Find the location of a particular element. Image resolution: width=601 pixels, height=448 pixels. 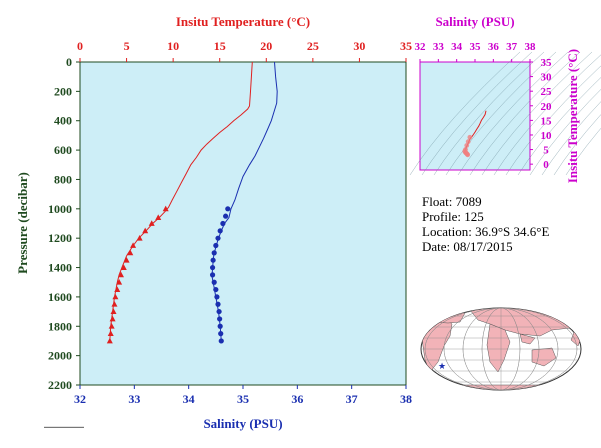

date-label: Date: is located at coordinates (436, 246).